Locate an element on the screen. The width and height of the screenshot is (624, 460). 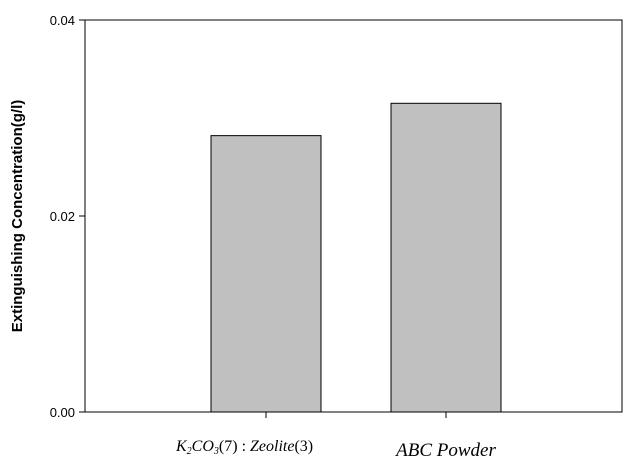
y-axis-ticks: 0.00 0.02 0.04 is located at coordinates (67, 216).